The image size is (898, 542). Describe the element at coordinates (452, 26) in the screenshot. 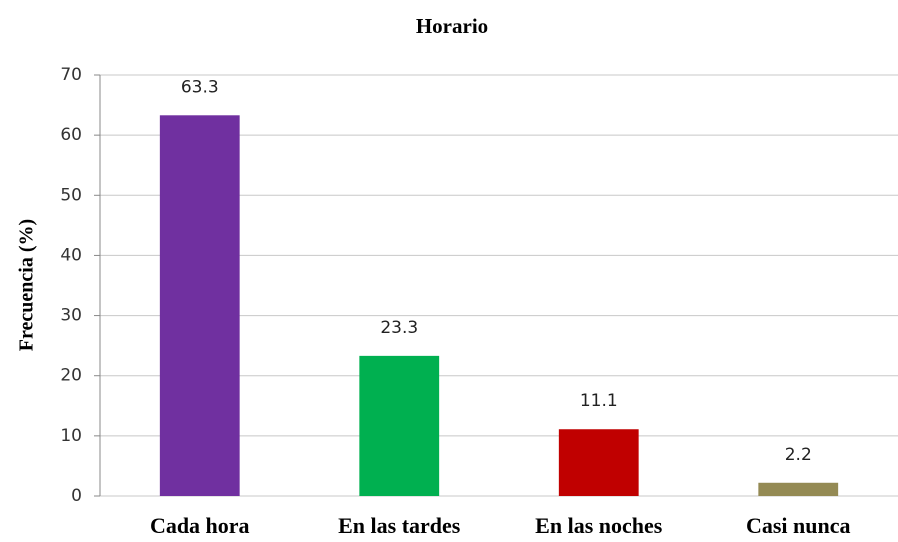

I see `chart-title: Horario` at that location.